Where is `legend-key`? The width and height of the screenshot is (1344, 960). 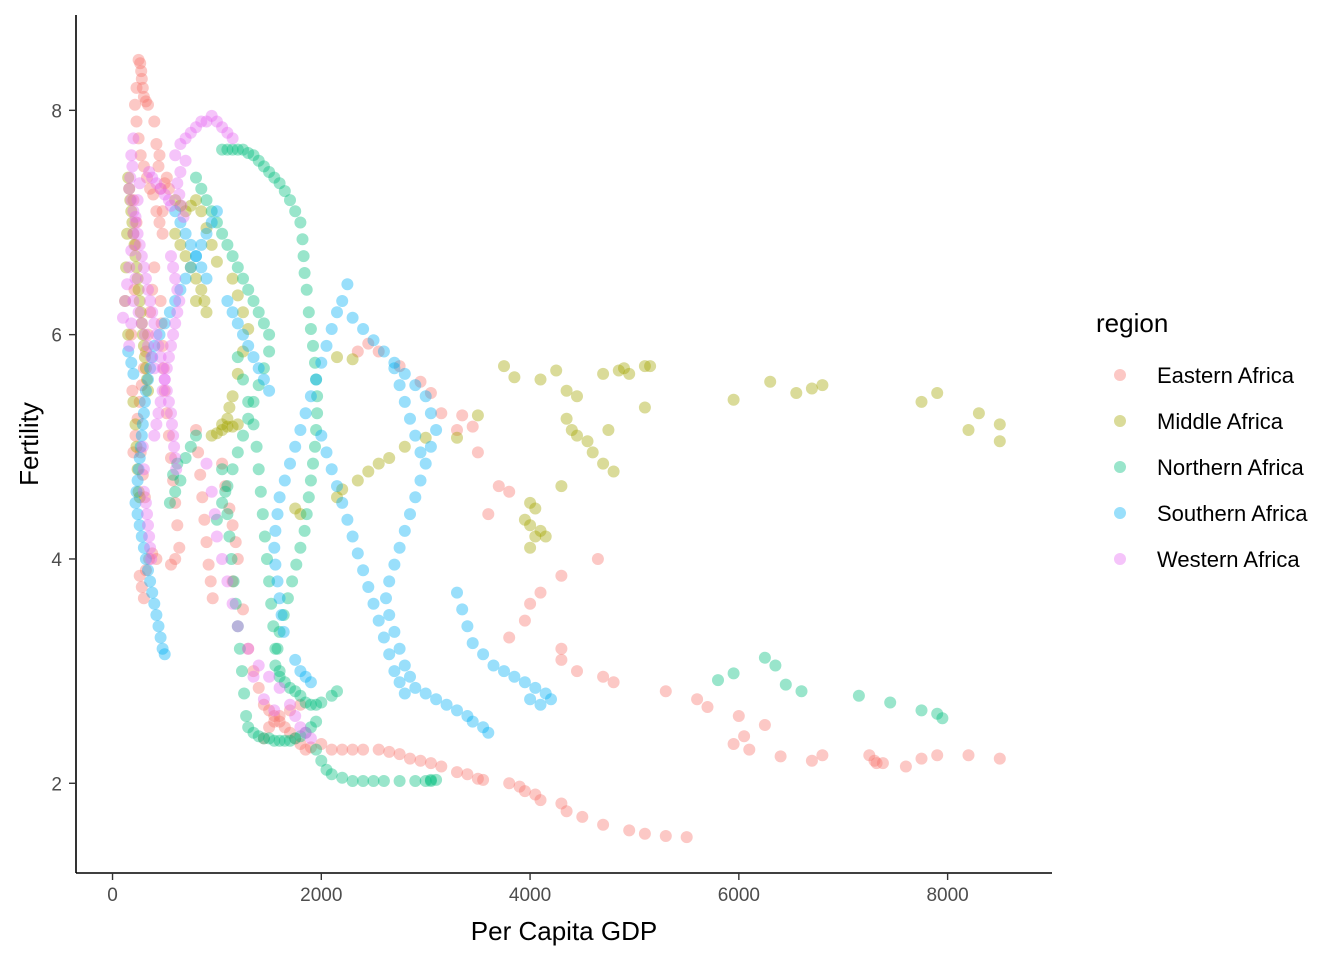
legend-key is located at coordinates (1120, 559).